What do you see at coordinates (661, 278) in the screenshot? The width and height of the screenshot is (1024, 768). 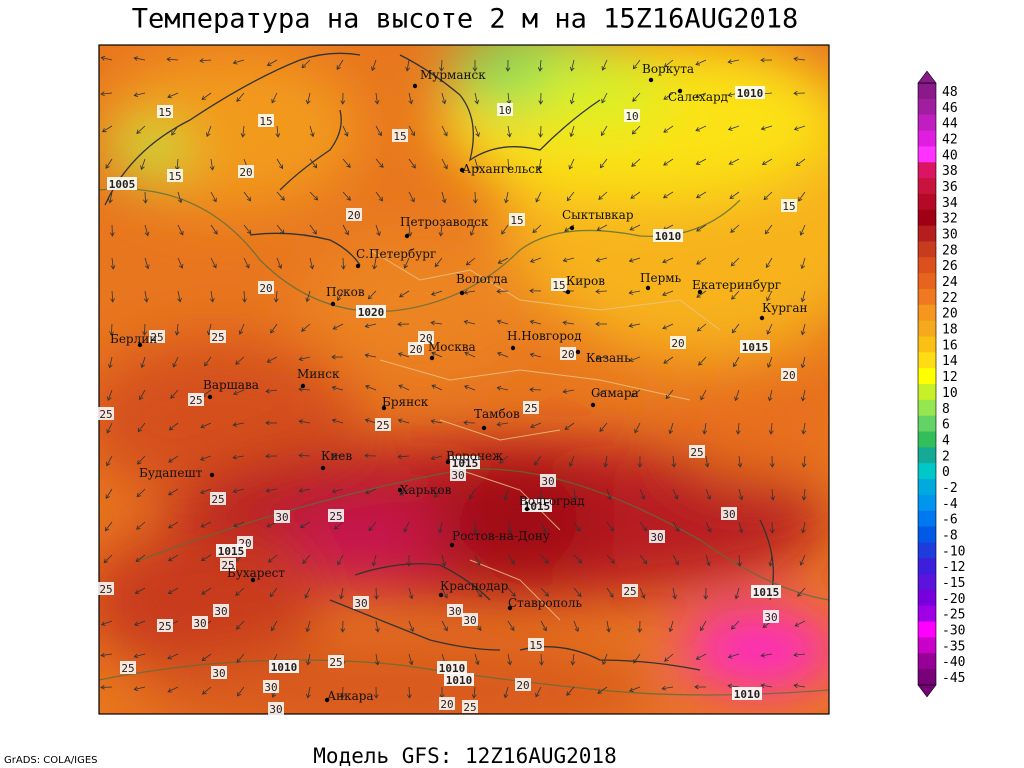 I see `city-label: Пермь` at bounding box center [661, 278].